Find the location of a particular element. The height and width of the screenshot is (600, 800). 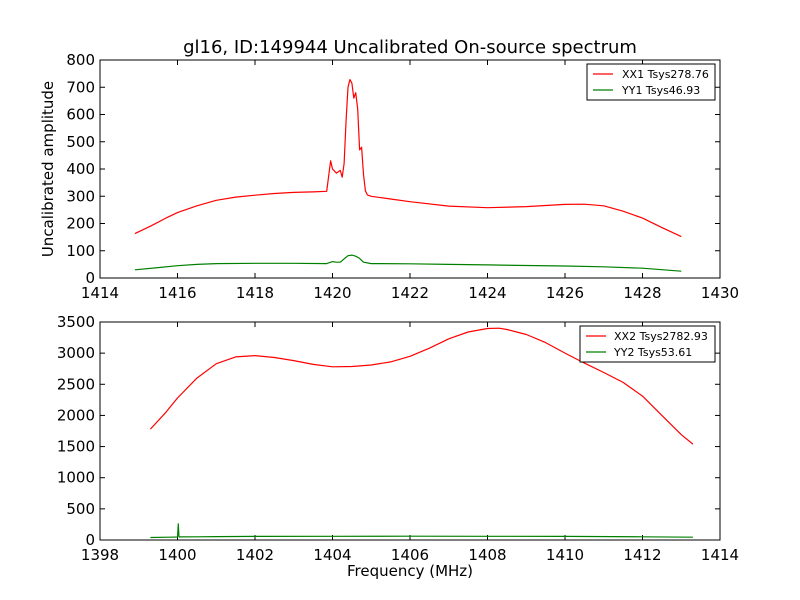

x-tick-label: 1400 is located at coordinates (177, 555).